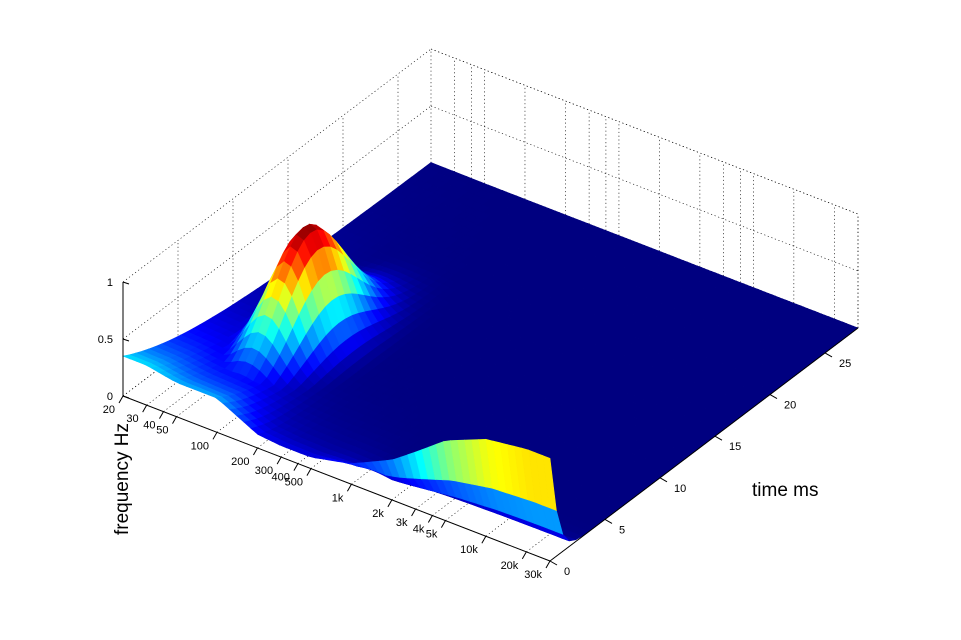  Describe the element at coordinates (735, 447) in the screenshot. I see `y-tick-label: 15` at that location.